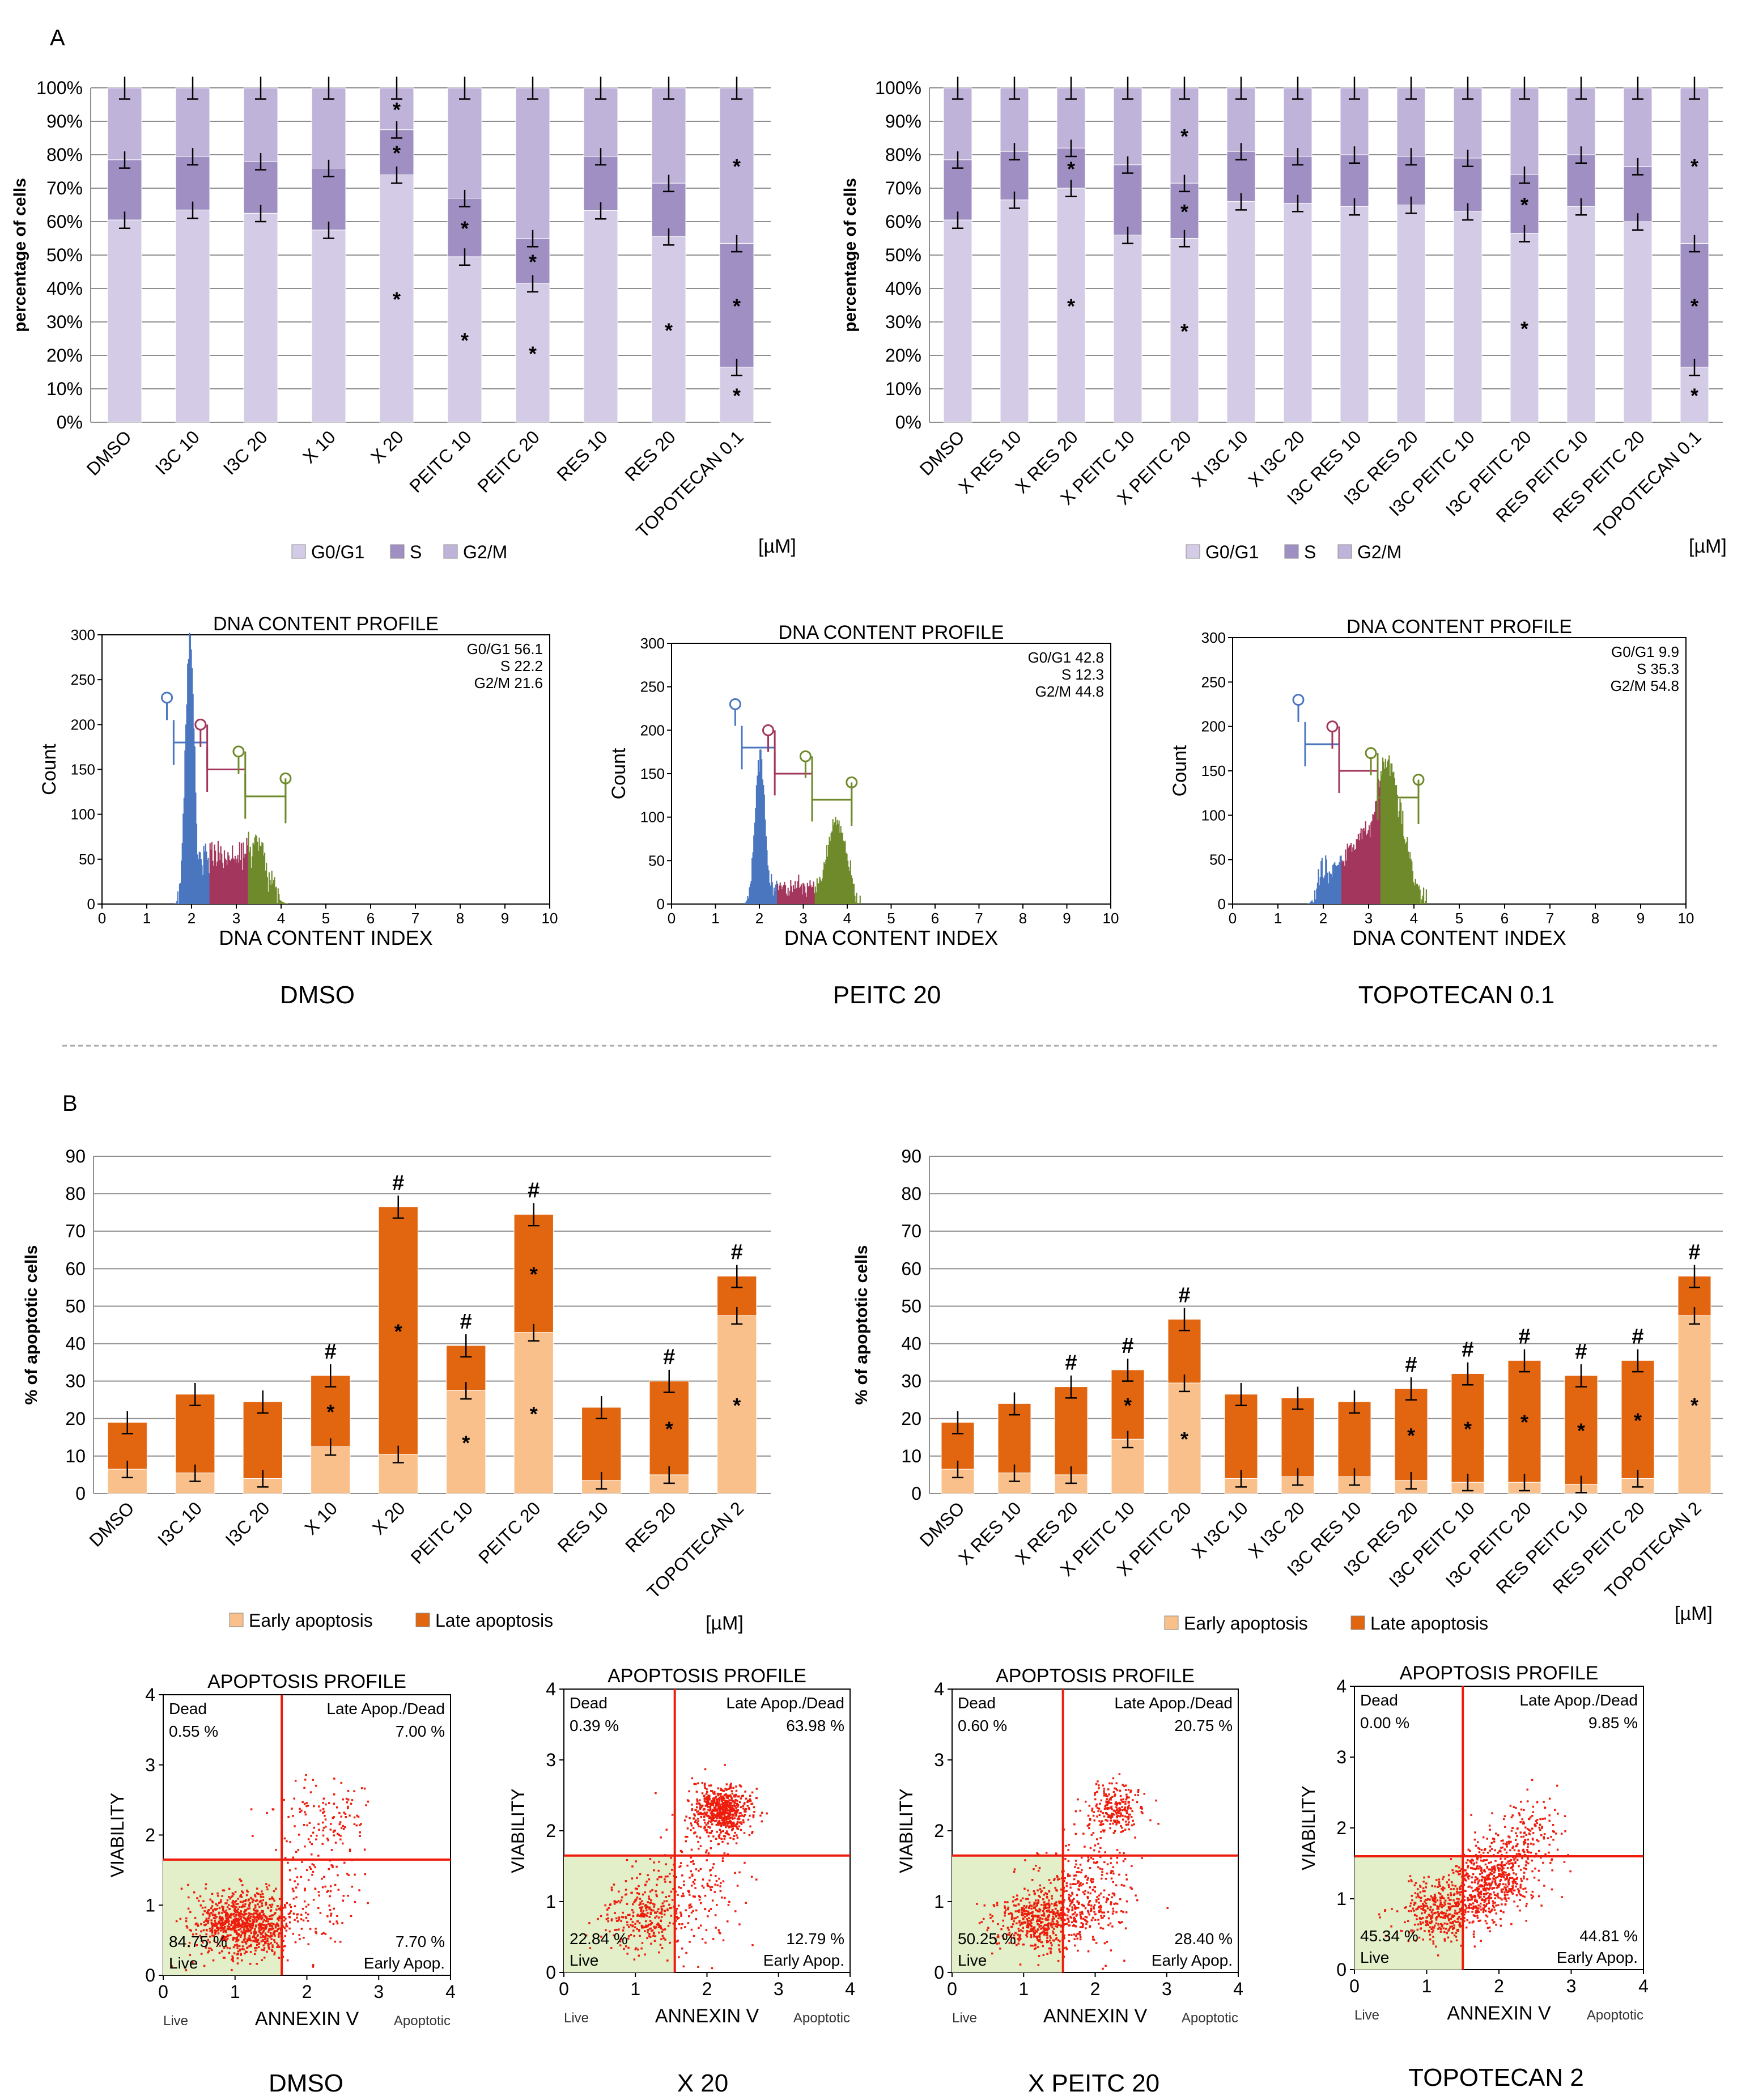 The height and width of the screenshot is (2100, 1750). What do you see at coordinates (652, 687) in the screenshot?
I see `h2-ytick-label: 250` at bounding box center [652, 687].